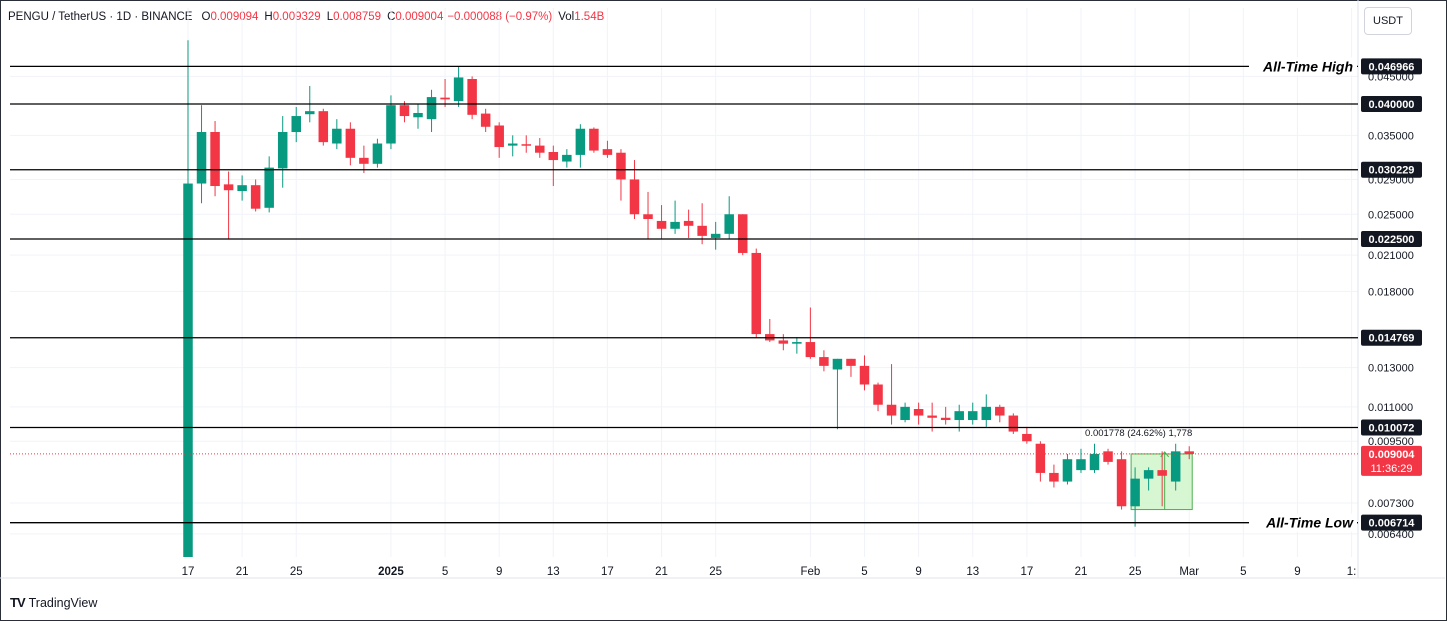 The height and width of the screenshot is (621, 1447). Describe the element at coordinates (100, 17) in the screenshot. I see `symbol-title: PENGU / TetherUS · 1D · BINANCE` at that location.